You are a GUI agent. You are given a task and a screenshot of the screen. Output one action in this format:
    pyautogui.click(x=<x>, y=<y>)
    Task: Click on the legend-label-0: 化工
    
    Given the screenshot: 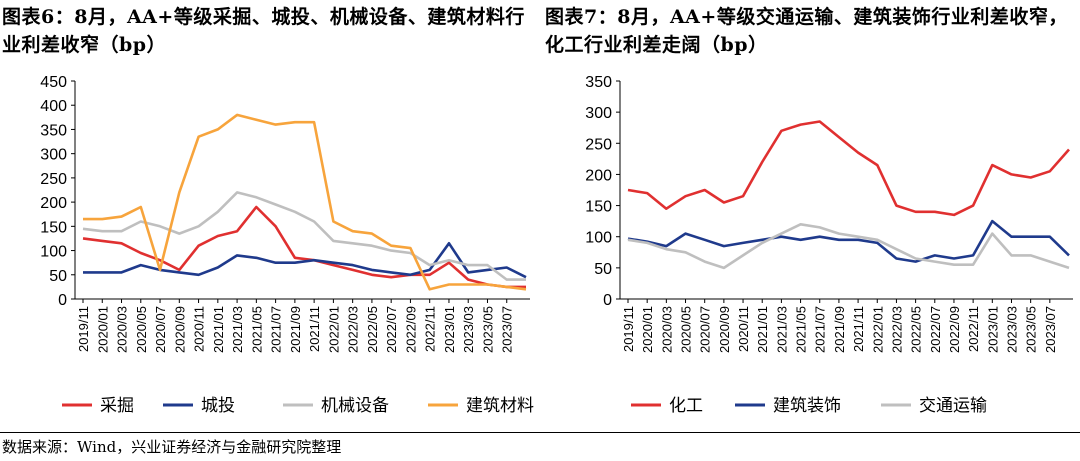 What is the action you would take?
    pyautogui.click(x=686, y=405)
    